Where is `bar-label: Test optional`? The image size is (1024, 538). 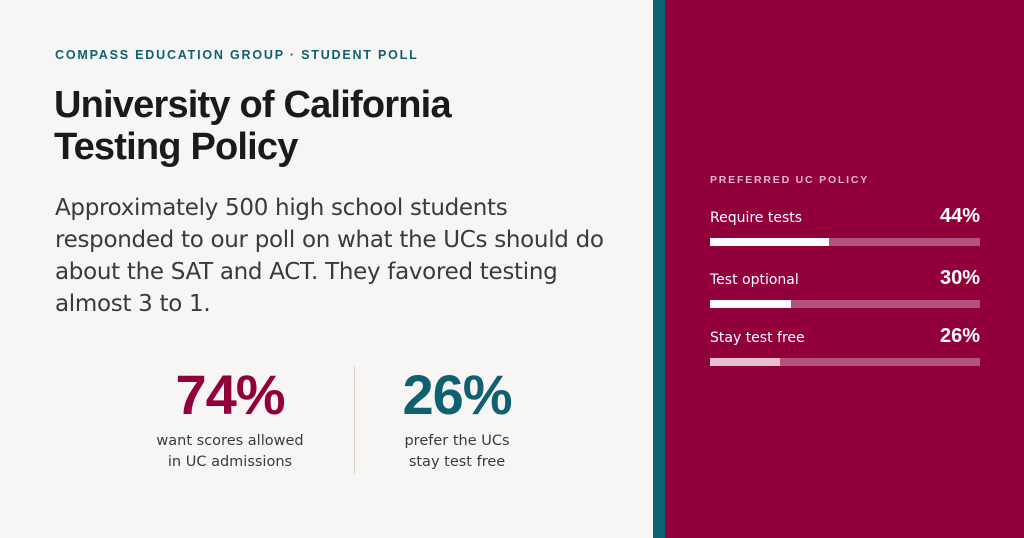 bar-label: Test optional is located at coordinates (754, 280).